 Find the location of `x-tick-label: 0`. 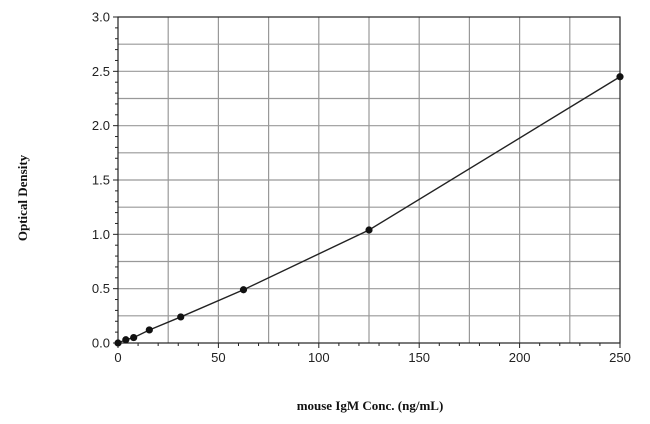

x-tick-label: 0 is located at coordinates (117, 357).